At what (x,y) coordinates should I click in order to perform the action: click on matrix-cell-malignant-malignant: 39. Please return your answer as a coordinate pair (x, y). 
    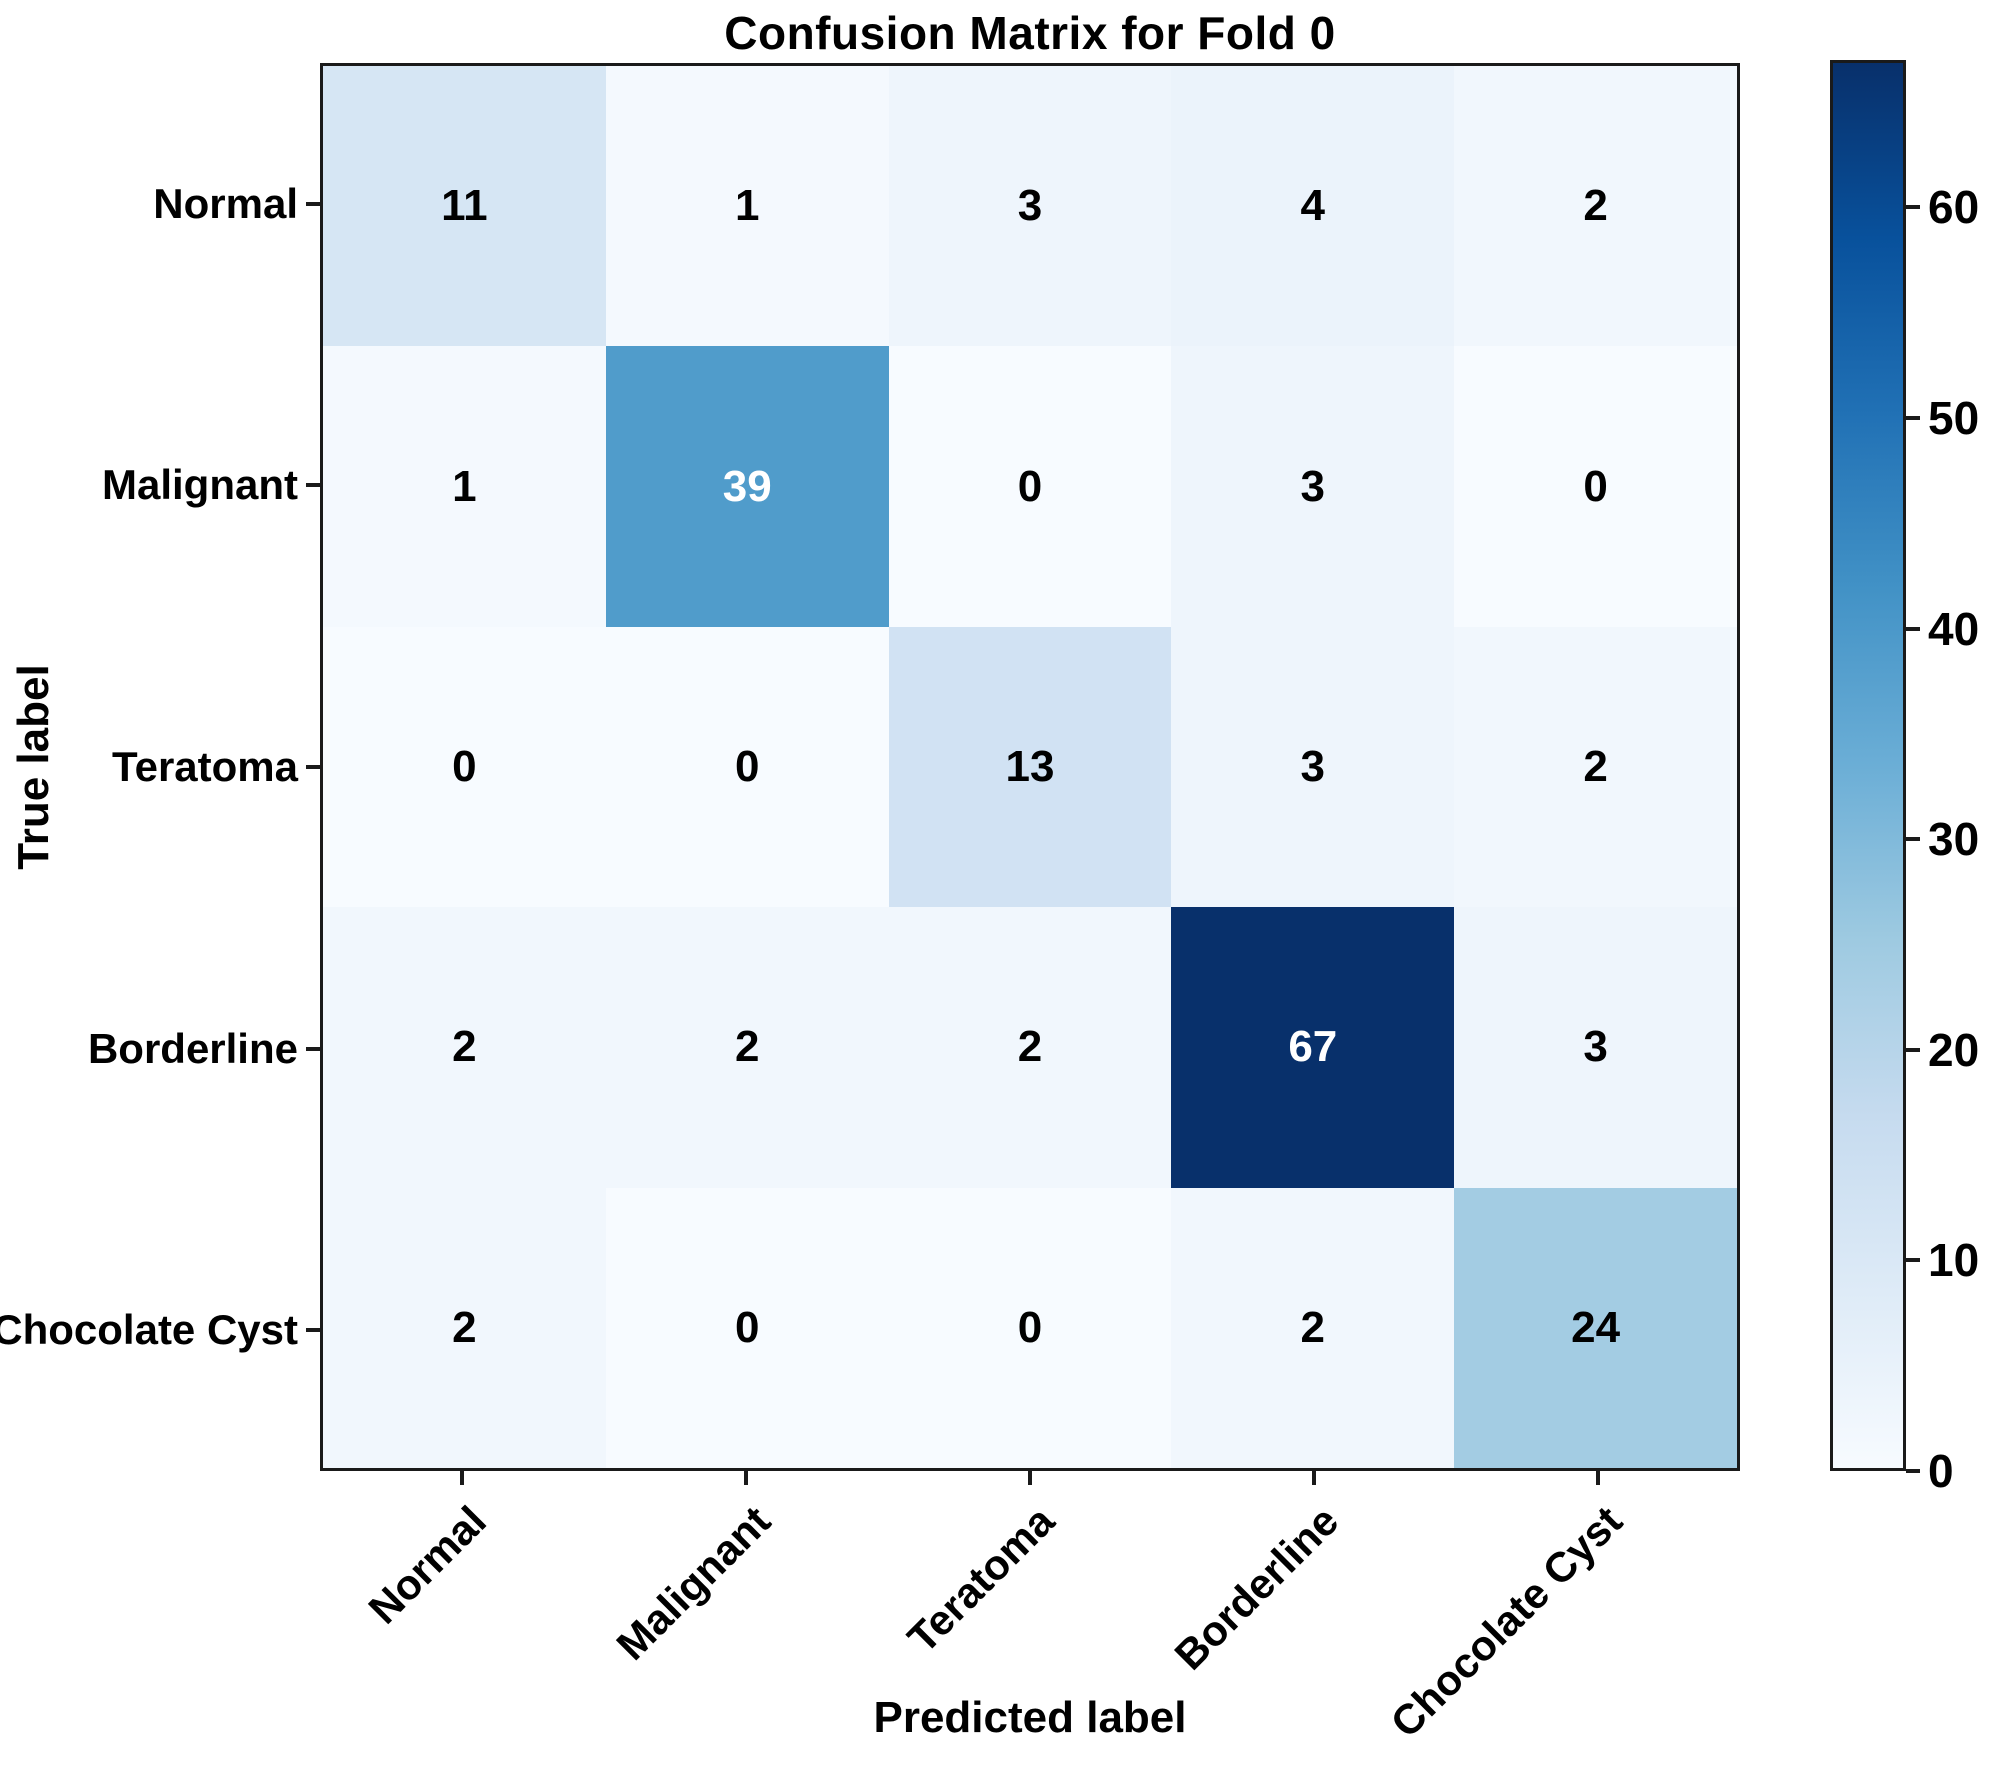
    Looking at the image, I should click on (747, 486).